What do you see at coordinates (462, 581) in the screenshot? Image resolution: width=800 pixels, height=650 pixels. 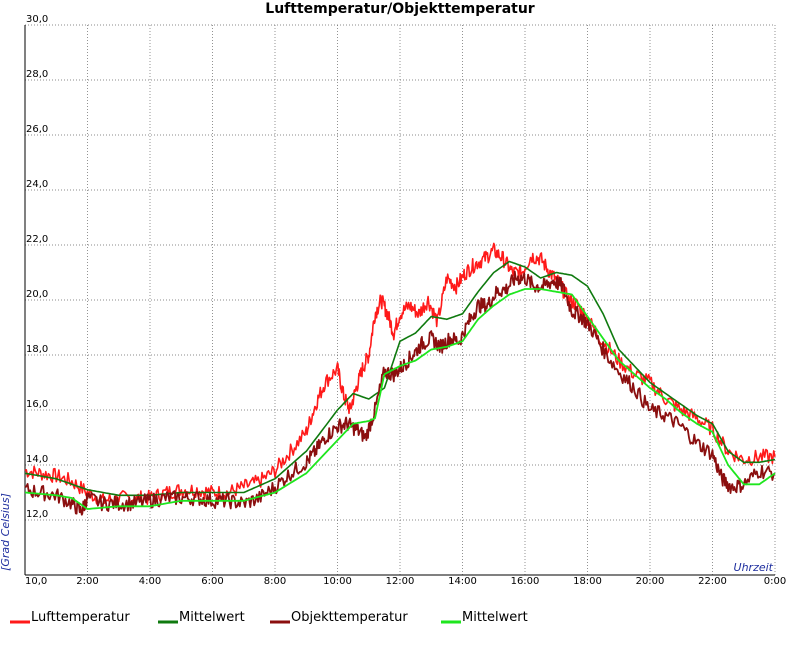 I see `x-tick-label: 14:00` at bounding box center [462, 581].